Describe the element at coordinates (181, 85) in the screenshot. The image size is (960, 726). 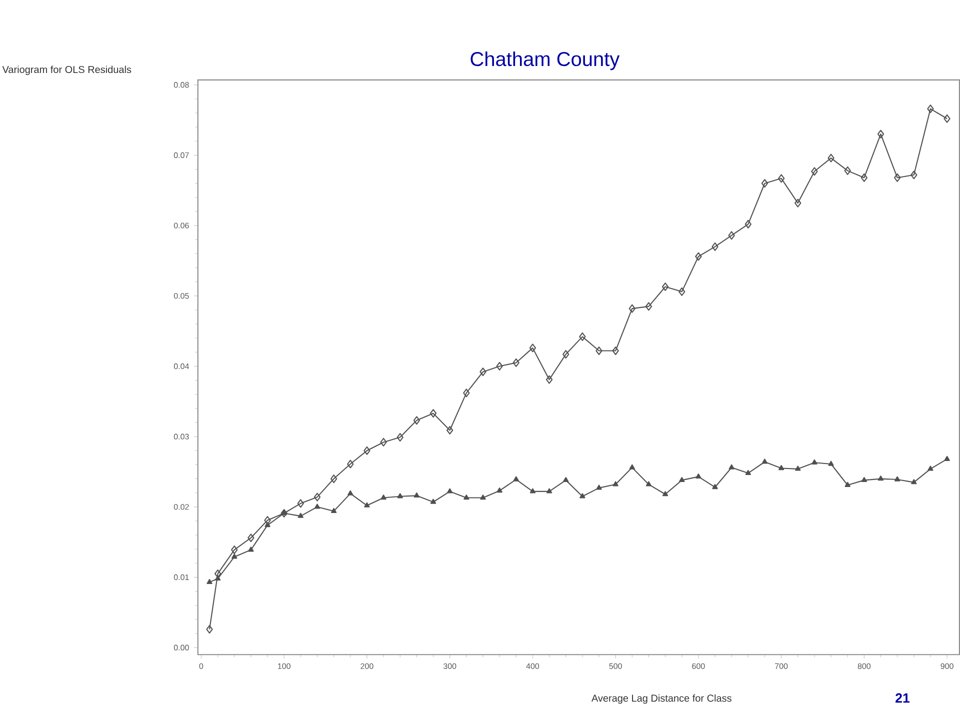
I see `y-tick-label: 0.08` at that location.